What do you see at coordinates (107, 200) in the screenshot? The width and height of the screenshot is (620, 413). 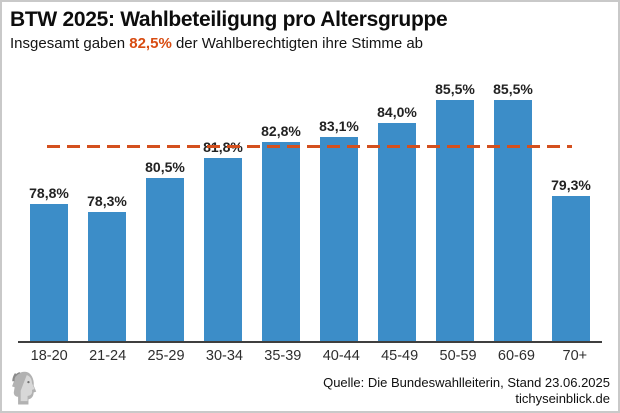 I see `bar-value-label: 78,3%` at bounding box center [107, 200].